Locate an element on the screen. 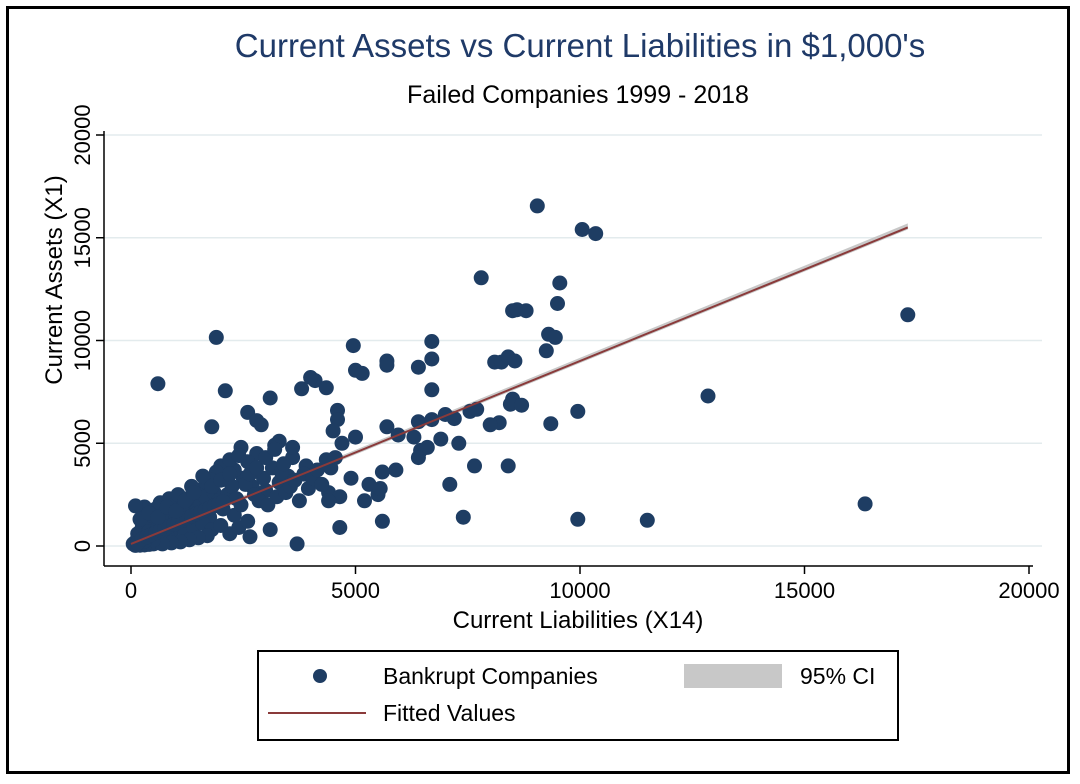 The image size is (1080, 784). x-axis-label: Current Liabilities (X14) is located at coordinates (578, 620).